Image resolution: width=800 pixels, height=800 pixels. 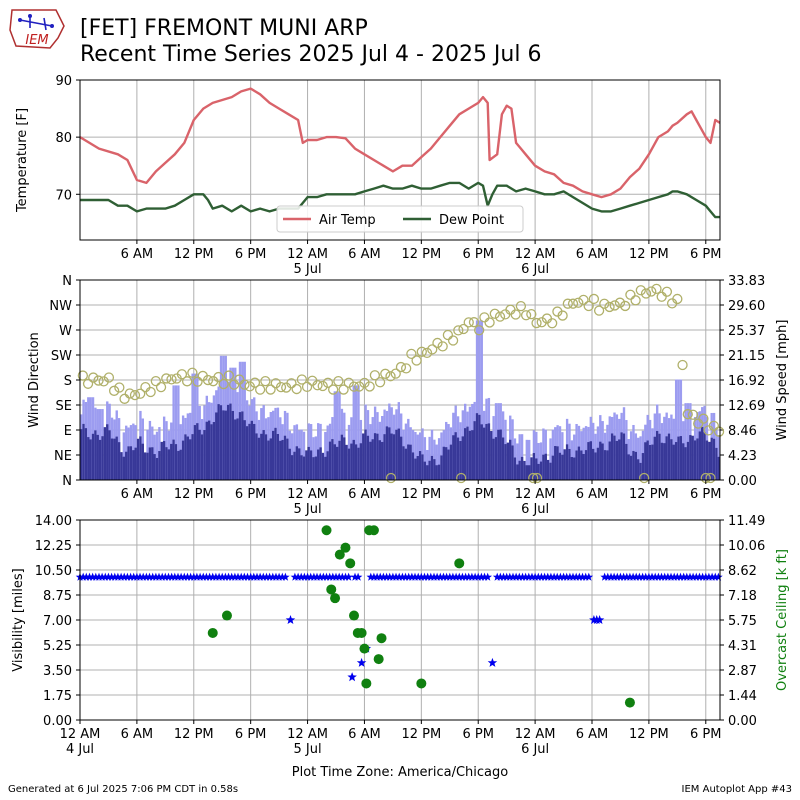 What do you see at coordinates (53, 571) in the screenshot?
I see `visibility-tick-label: 10.50` at bounding box center [53, 571].